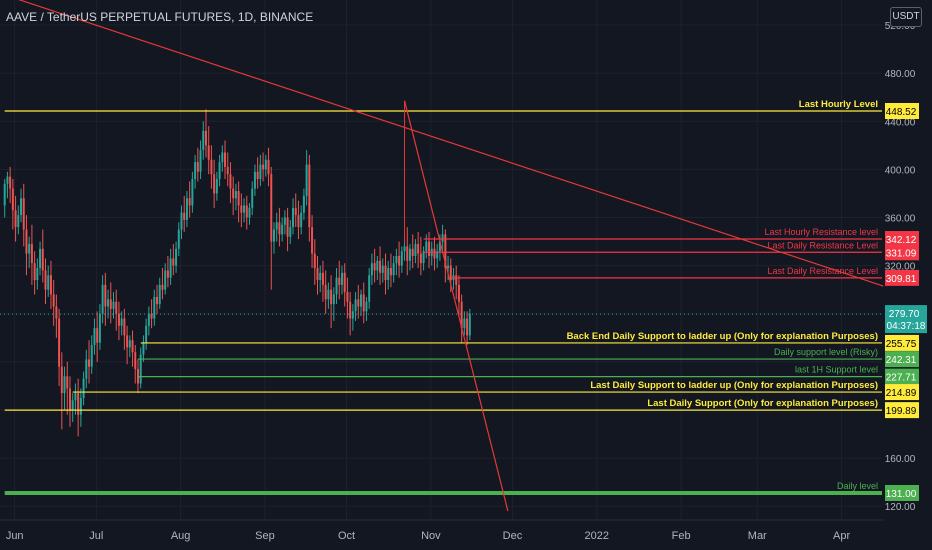 Image resolution: width=932 pixels, height=550 pixels. I want to click on price-tick-label: 160.00, so click(900, 459).